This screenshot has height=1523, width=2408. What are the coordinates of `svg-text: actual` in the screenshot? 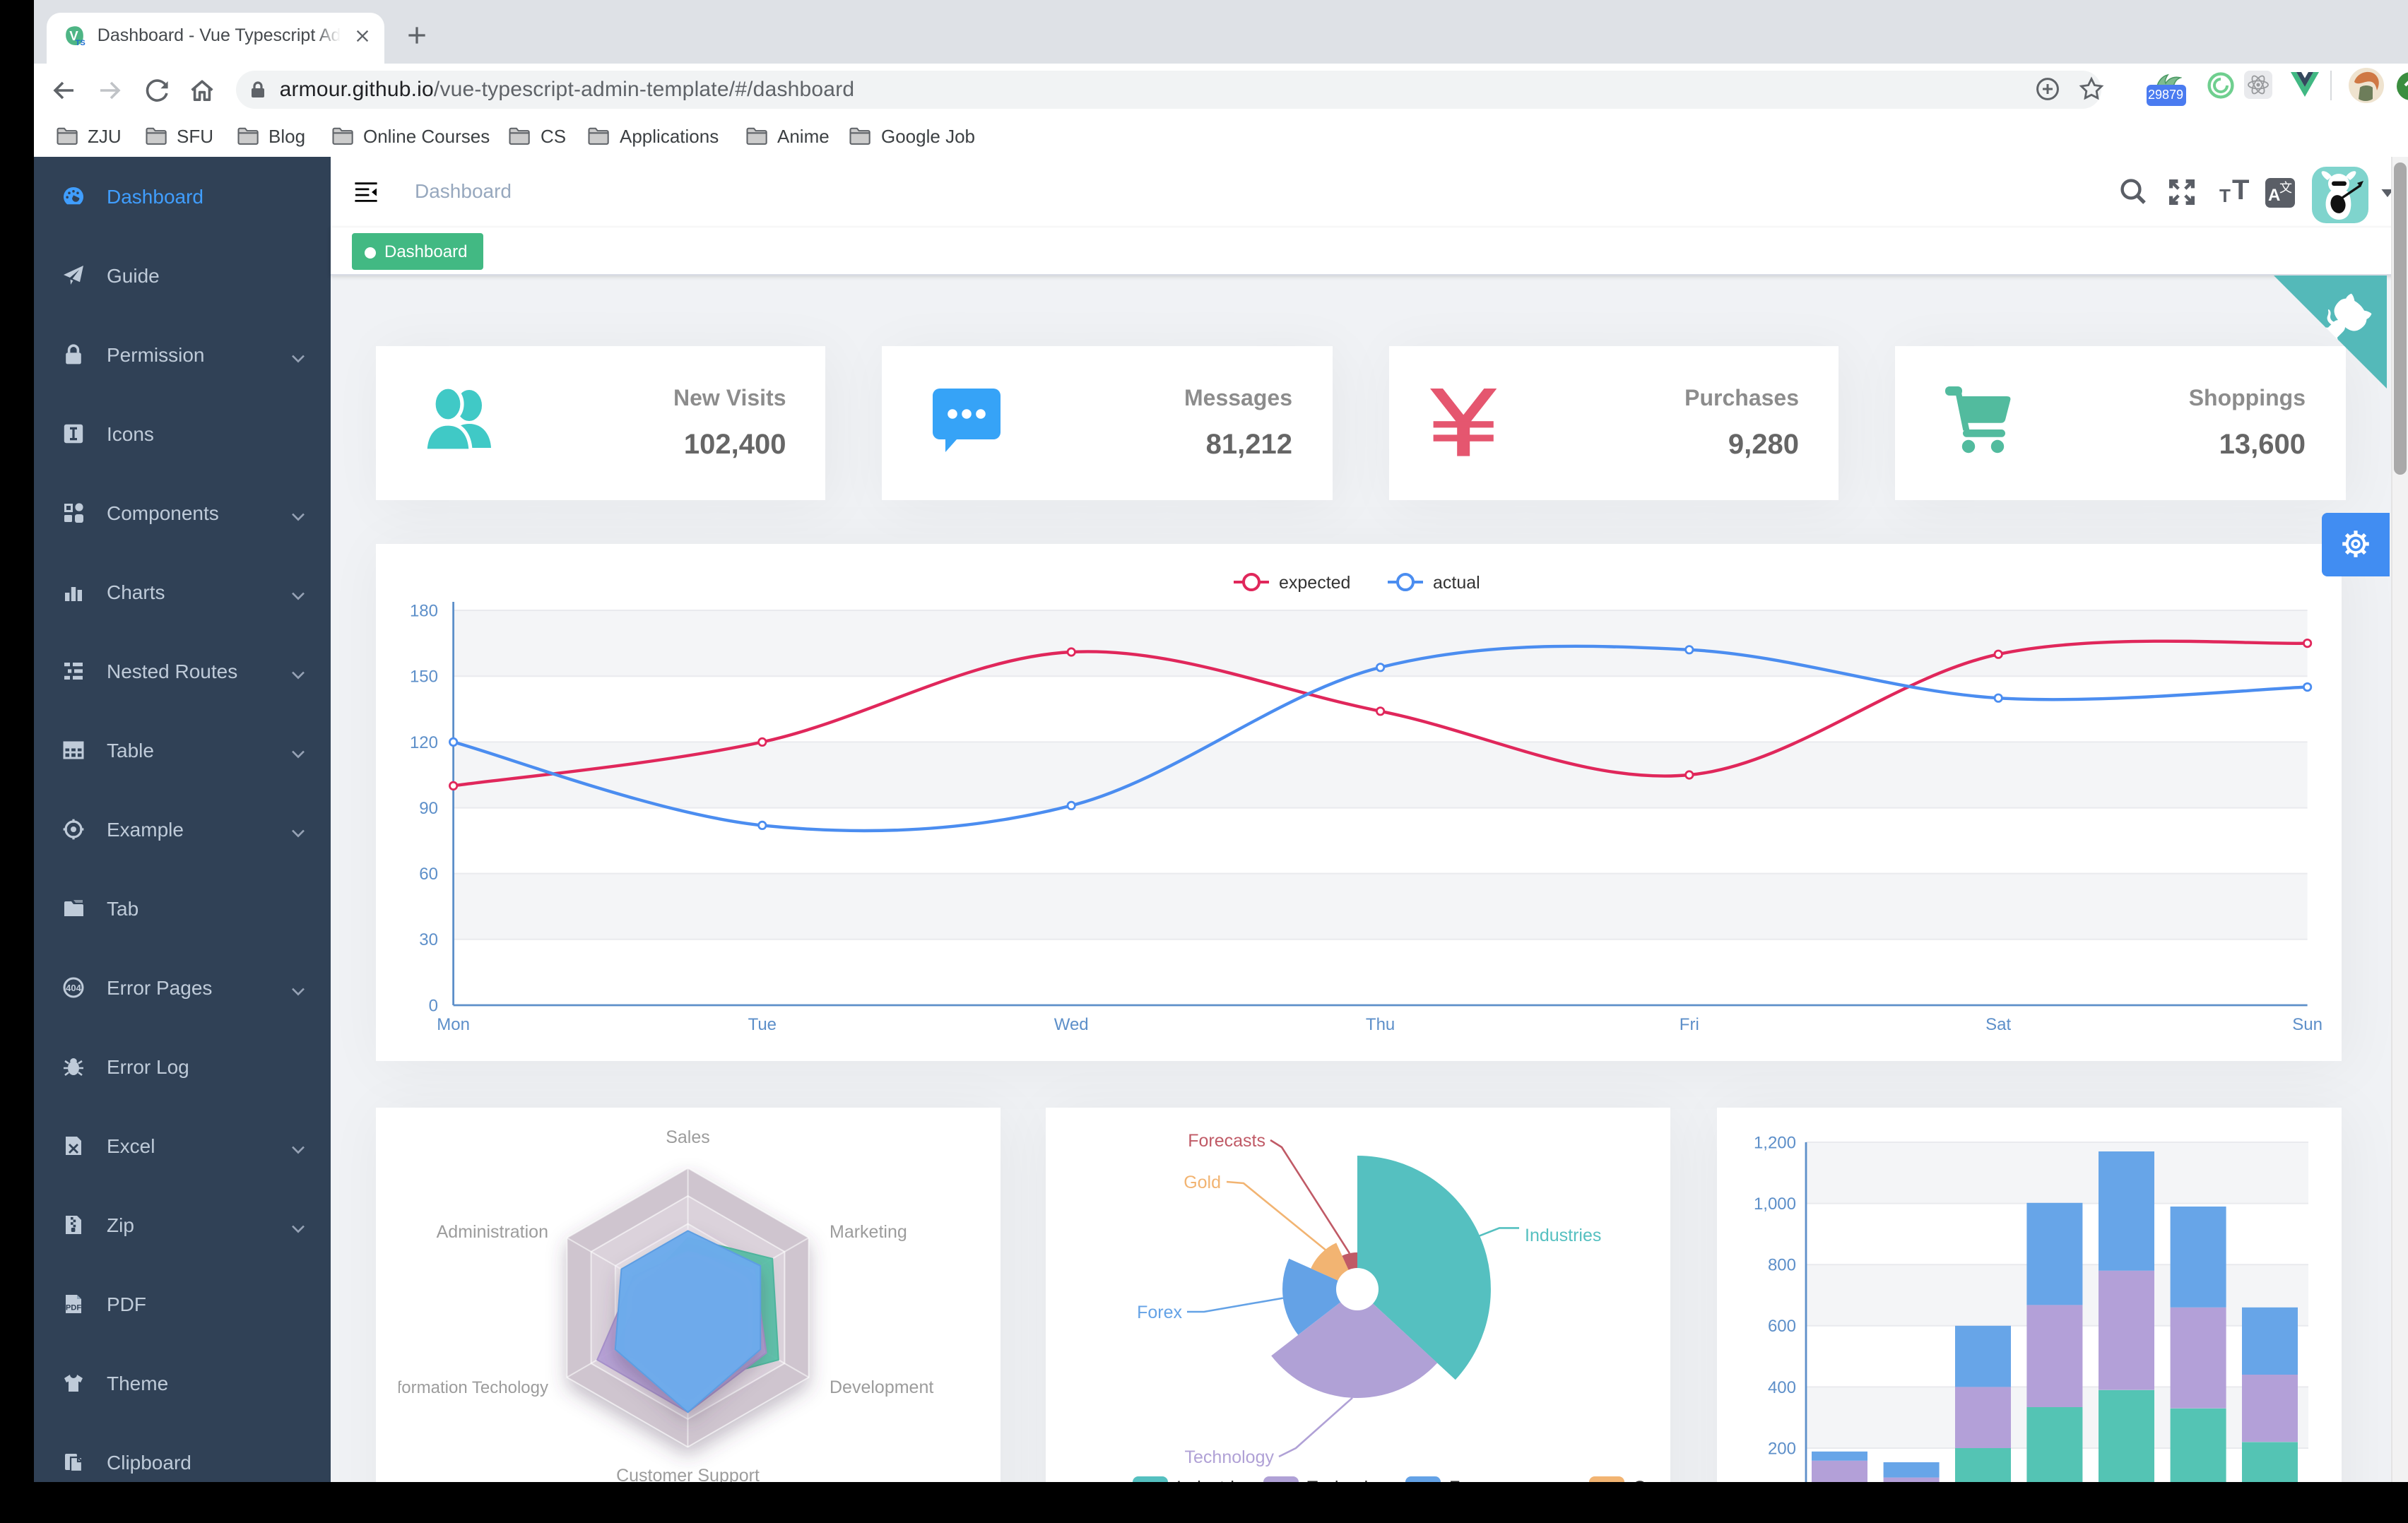 It's located at (1456, 582).